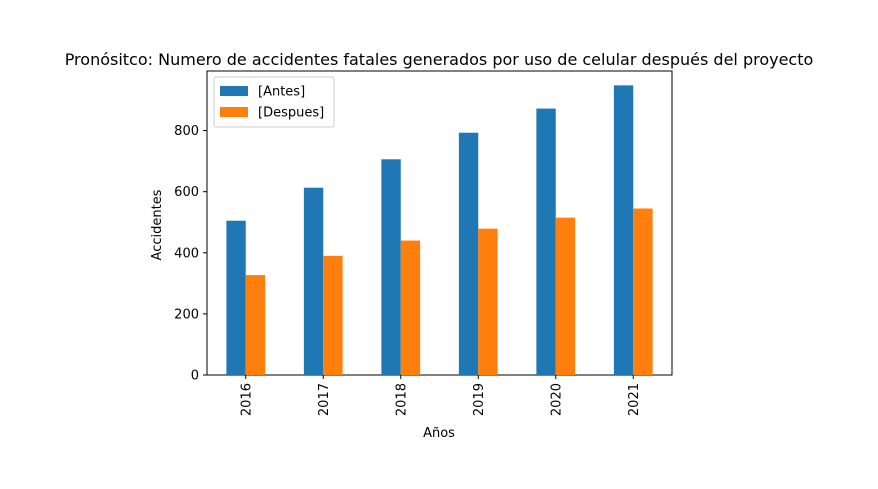 This screenshot has height=489, width=878. I want to click on y-tick-label: 600, so click(186, 192).